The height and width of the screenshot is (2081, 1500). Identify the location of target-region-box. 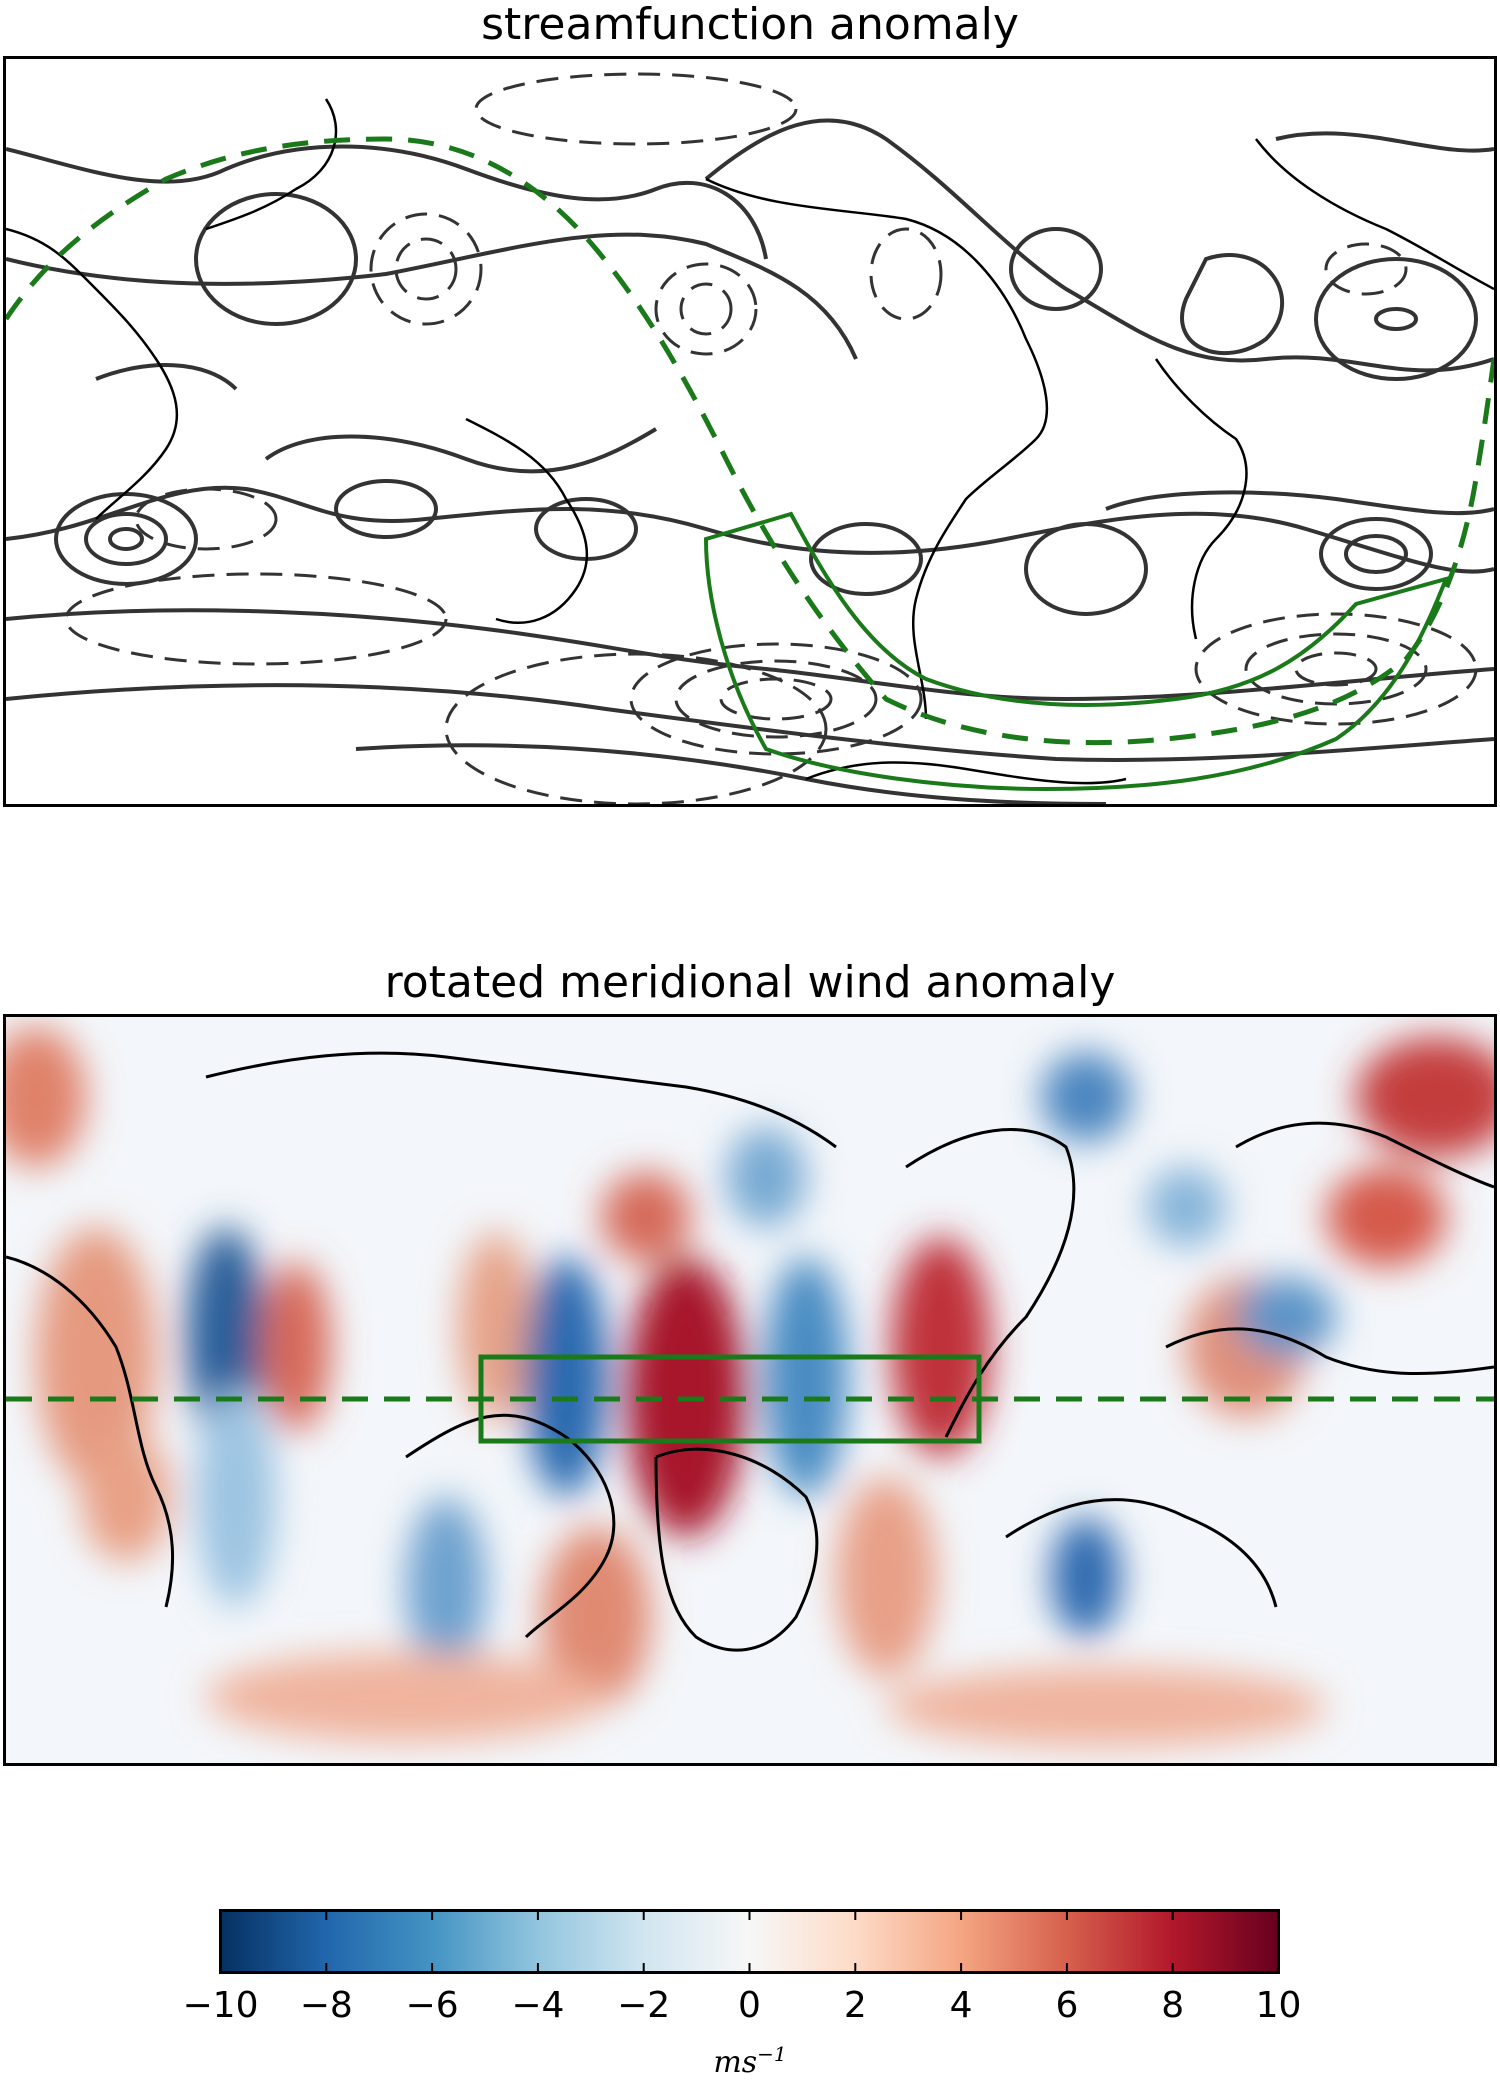
(1076, 651).